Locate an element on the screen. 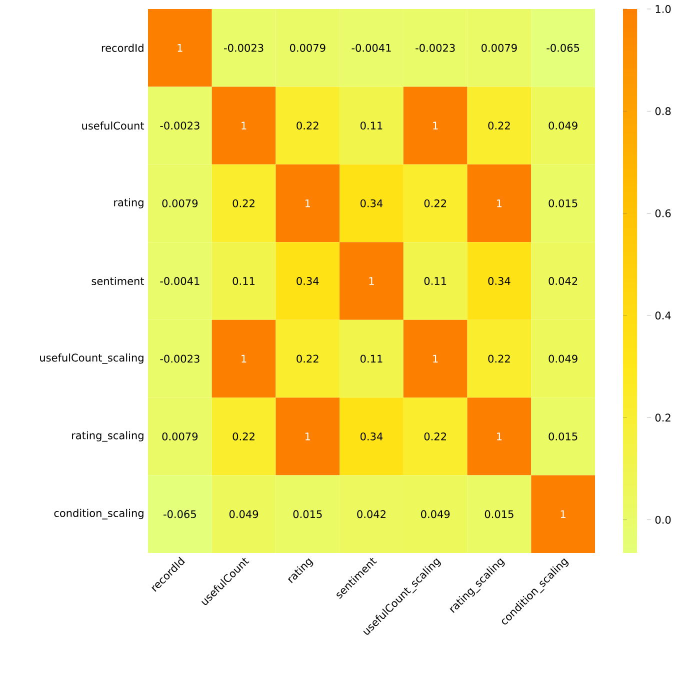 The width and height of the screenshot is (687, 674). y-tick-label: usefulCount_scaling is located at coordinates (92, 359).